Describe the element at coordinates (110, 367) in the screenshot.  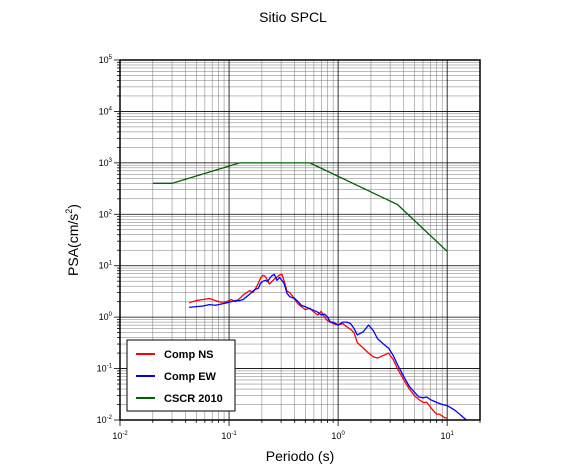
I see `y-tick-exp: -1` at that location.